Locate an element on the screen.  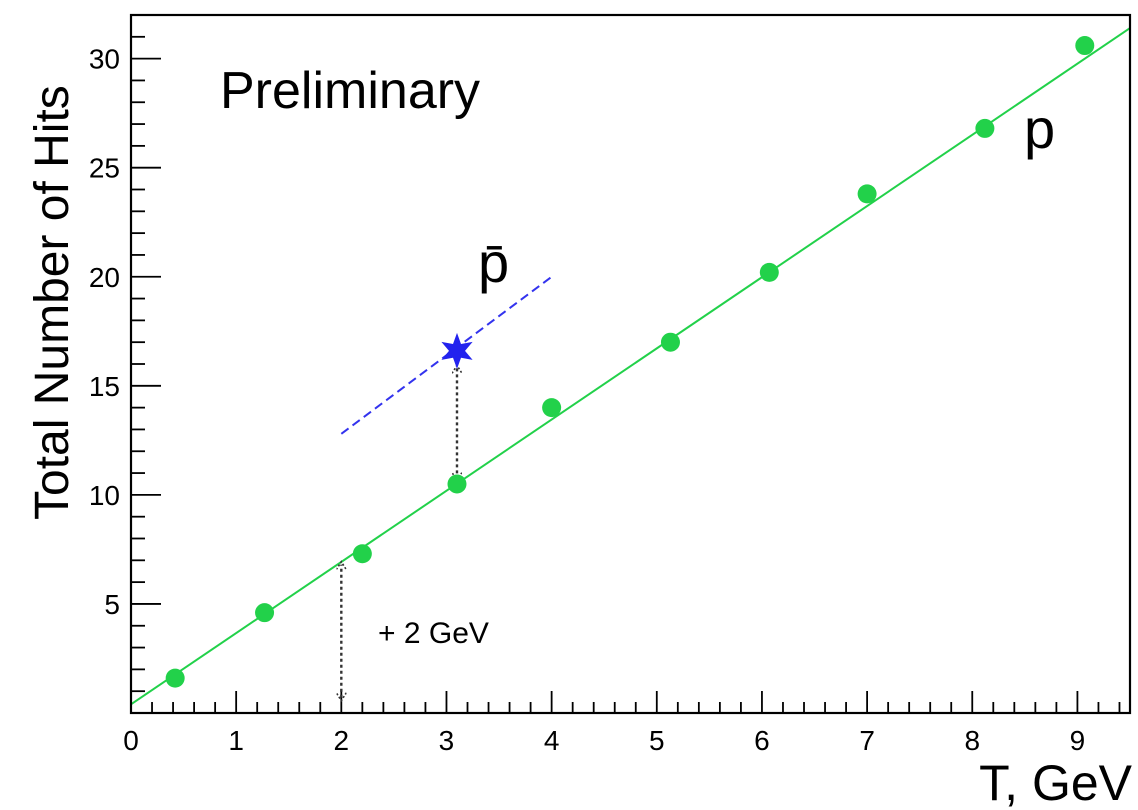
y-tick-label: 30 is located at coordinates (104, 59).